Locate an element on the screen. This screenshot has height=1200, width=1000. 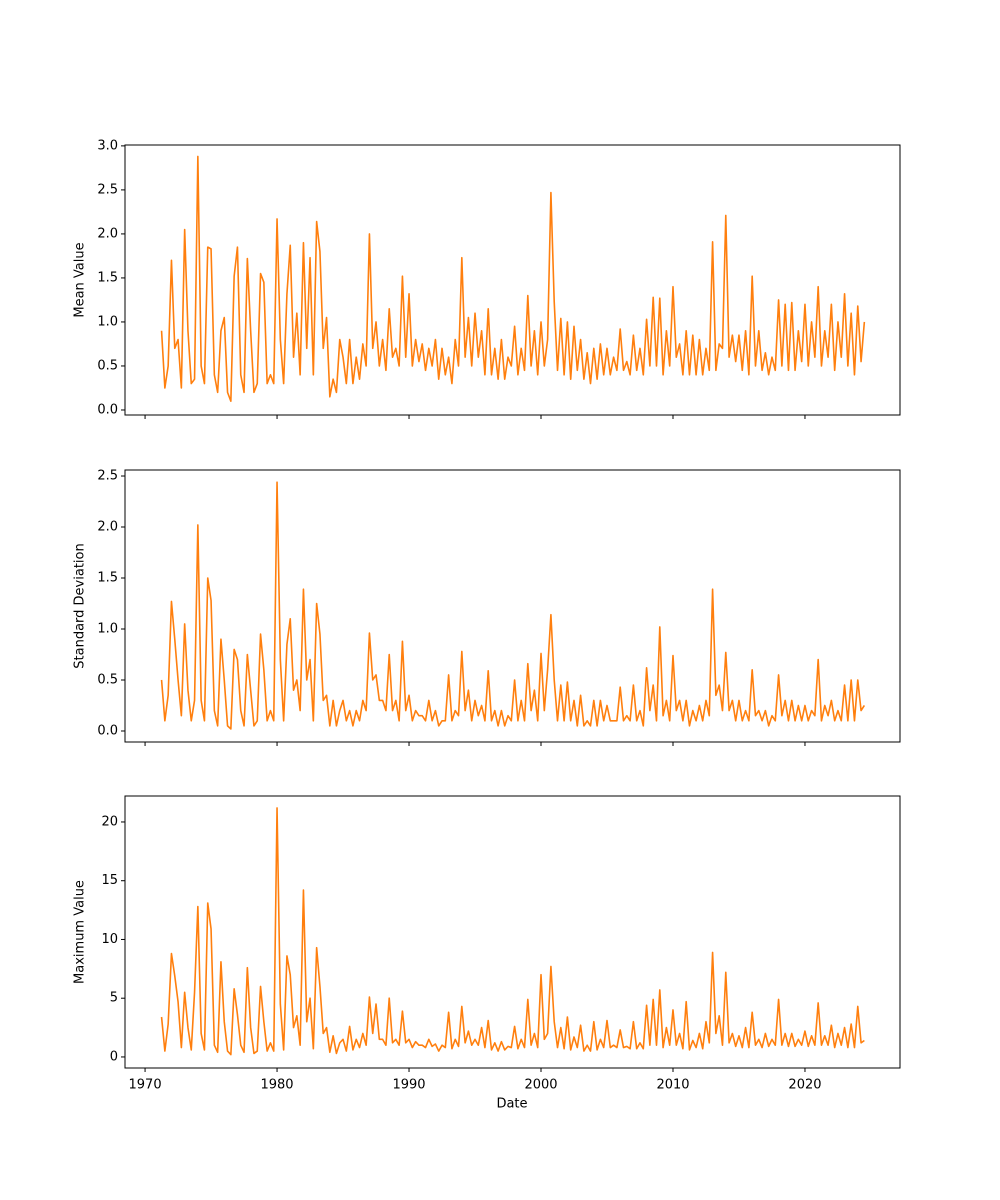
x-tick-label: 1970 is located at coordinates (145, 1085).